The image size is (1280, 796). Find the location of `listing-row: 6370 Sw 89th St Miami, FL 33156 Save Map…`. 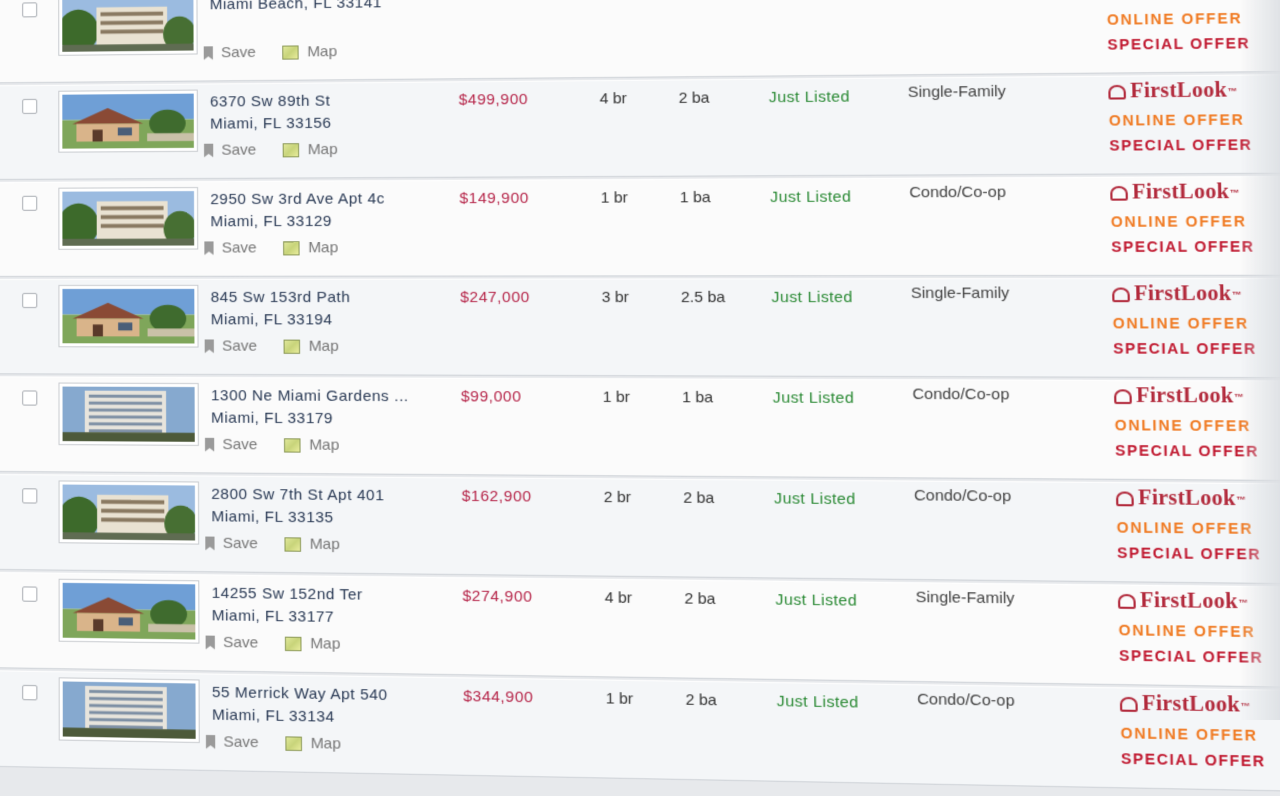

listing-row: 6370 Sw 89th St Miami, FL 33156 Save Map… is located at coordinates (640, 127).